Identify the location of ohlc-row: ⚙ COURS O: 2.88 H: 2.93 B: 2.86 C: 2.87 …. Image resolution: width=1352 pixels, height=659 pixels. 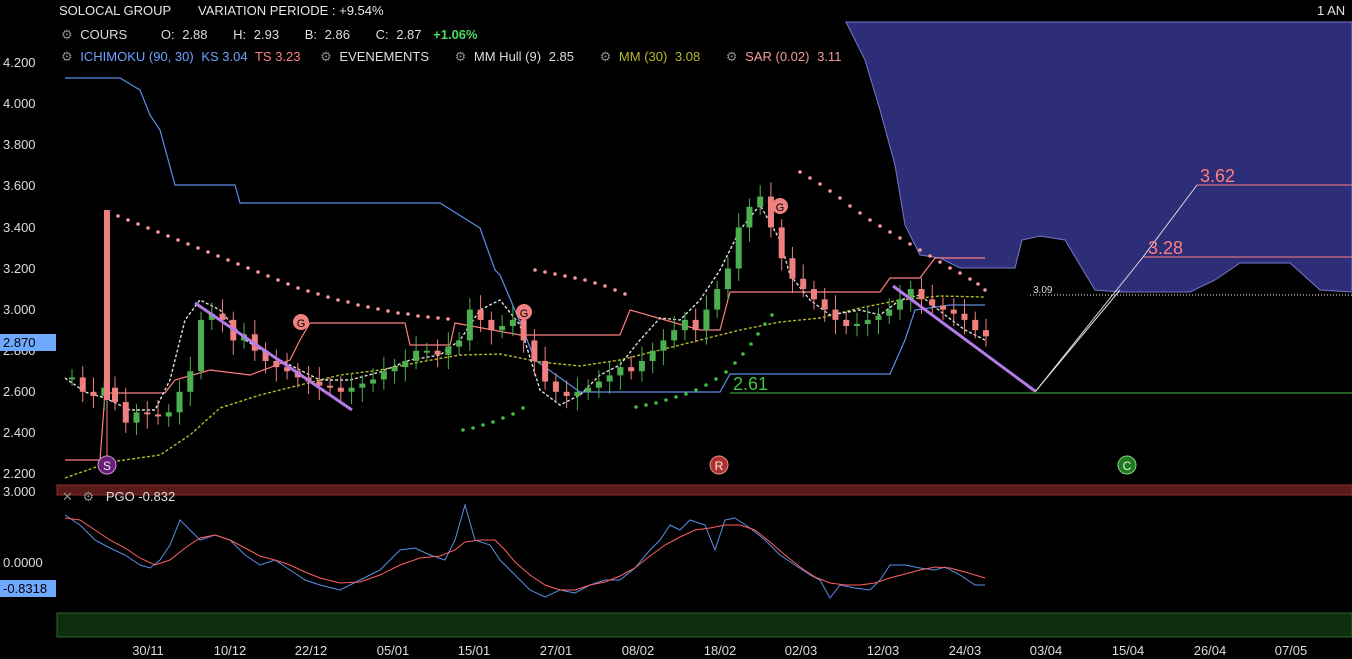
(271, 35).